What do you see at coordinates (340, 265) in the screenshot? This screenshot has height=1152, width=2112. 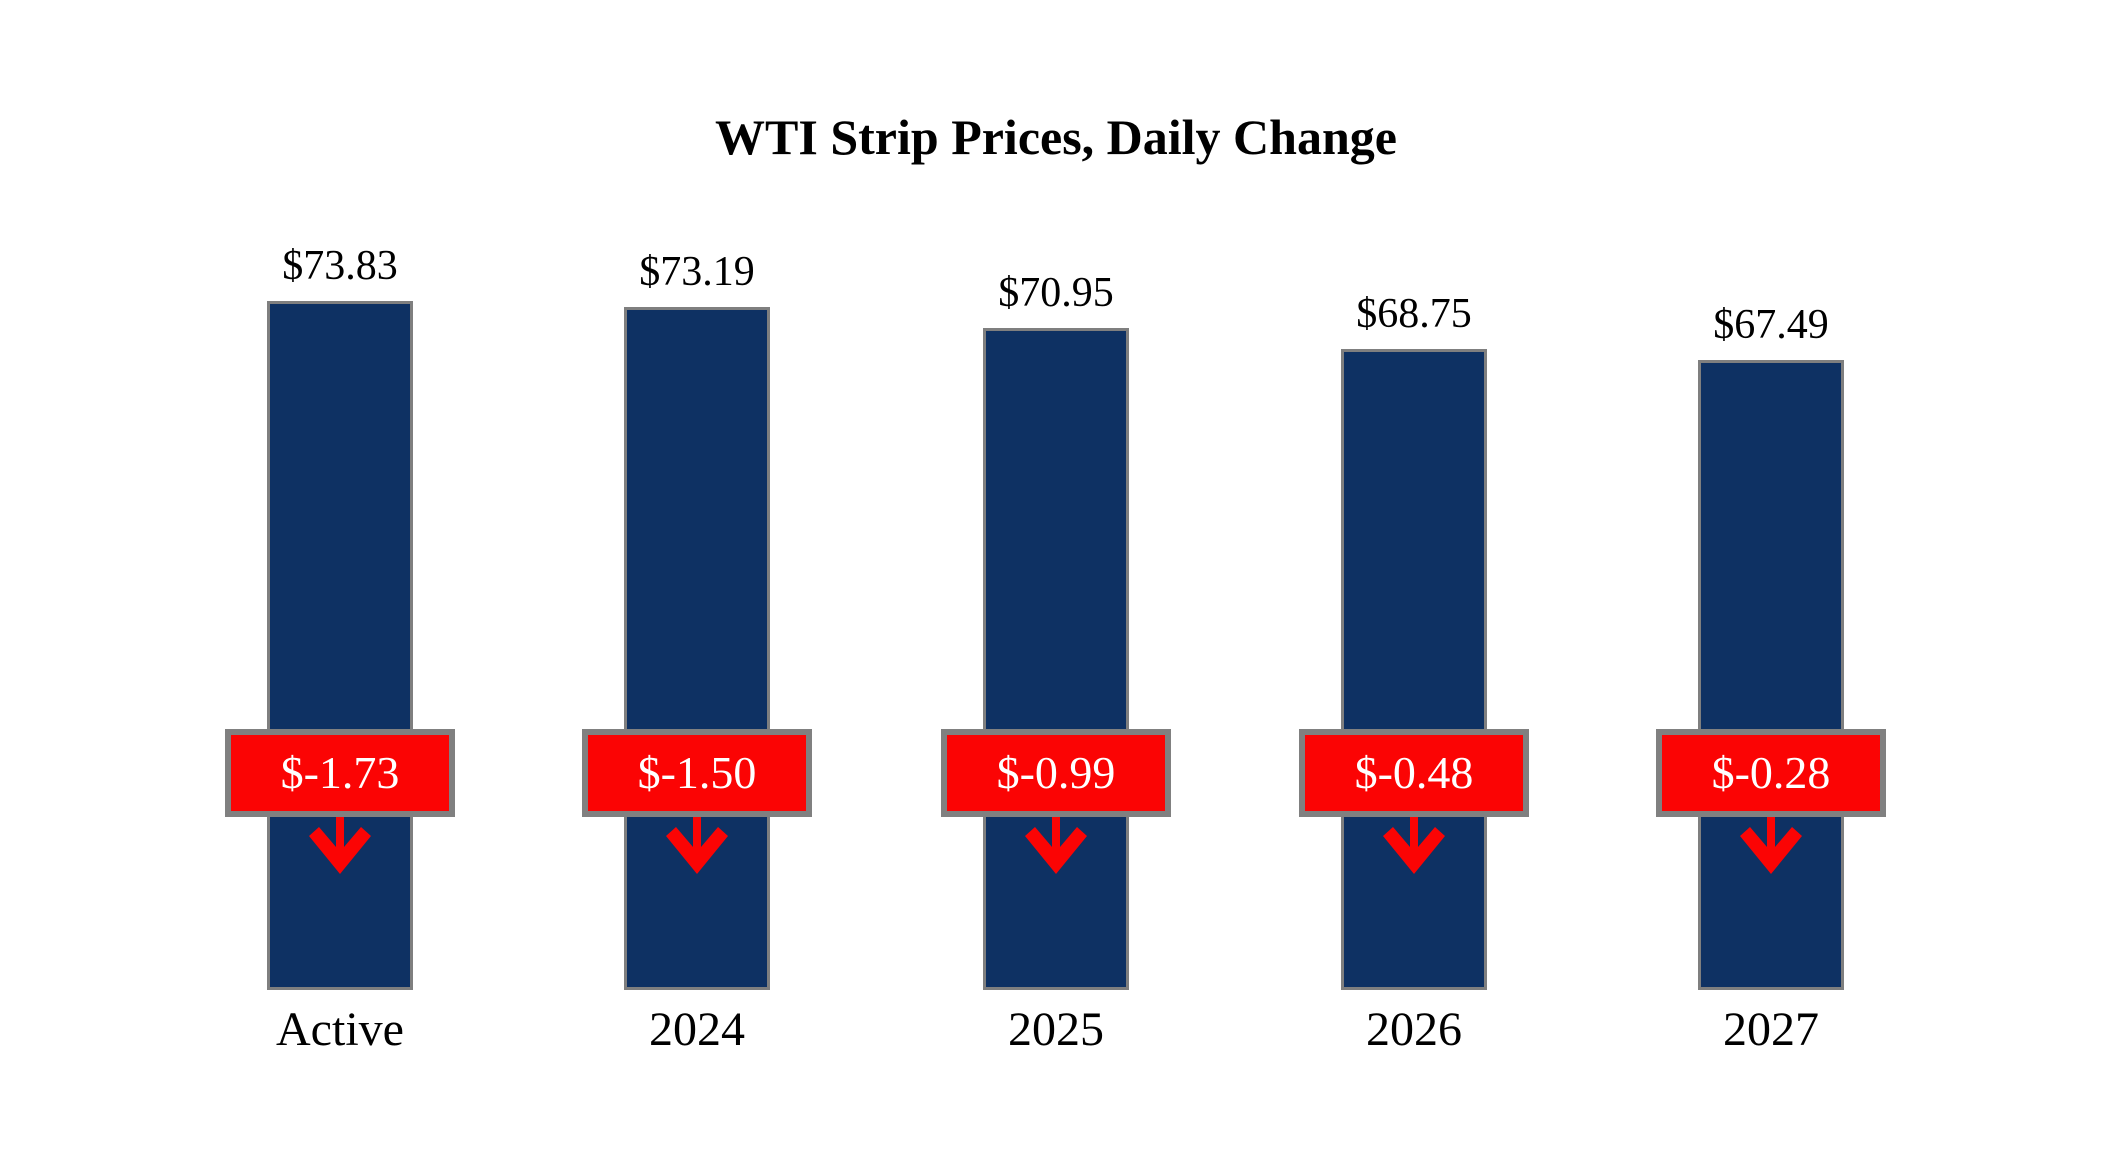 I see `price-value-label: $73.83` at bounding box center [340, 265].